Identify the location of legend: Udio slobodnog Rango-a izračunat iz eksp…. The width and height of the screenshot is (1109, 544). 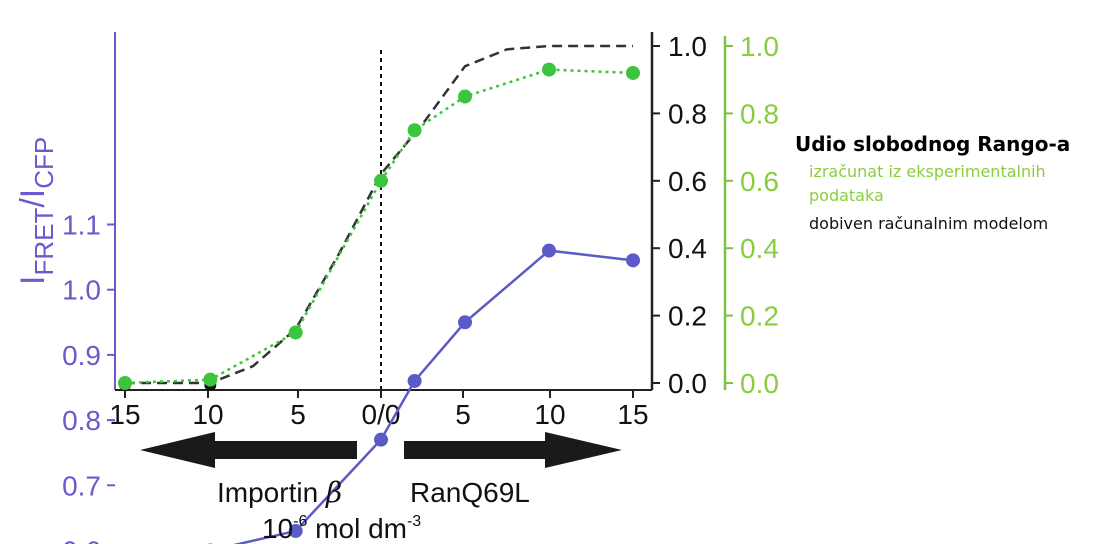
(947, 184).